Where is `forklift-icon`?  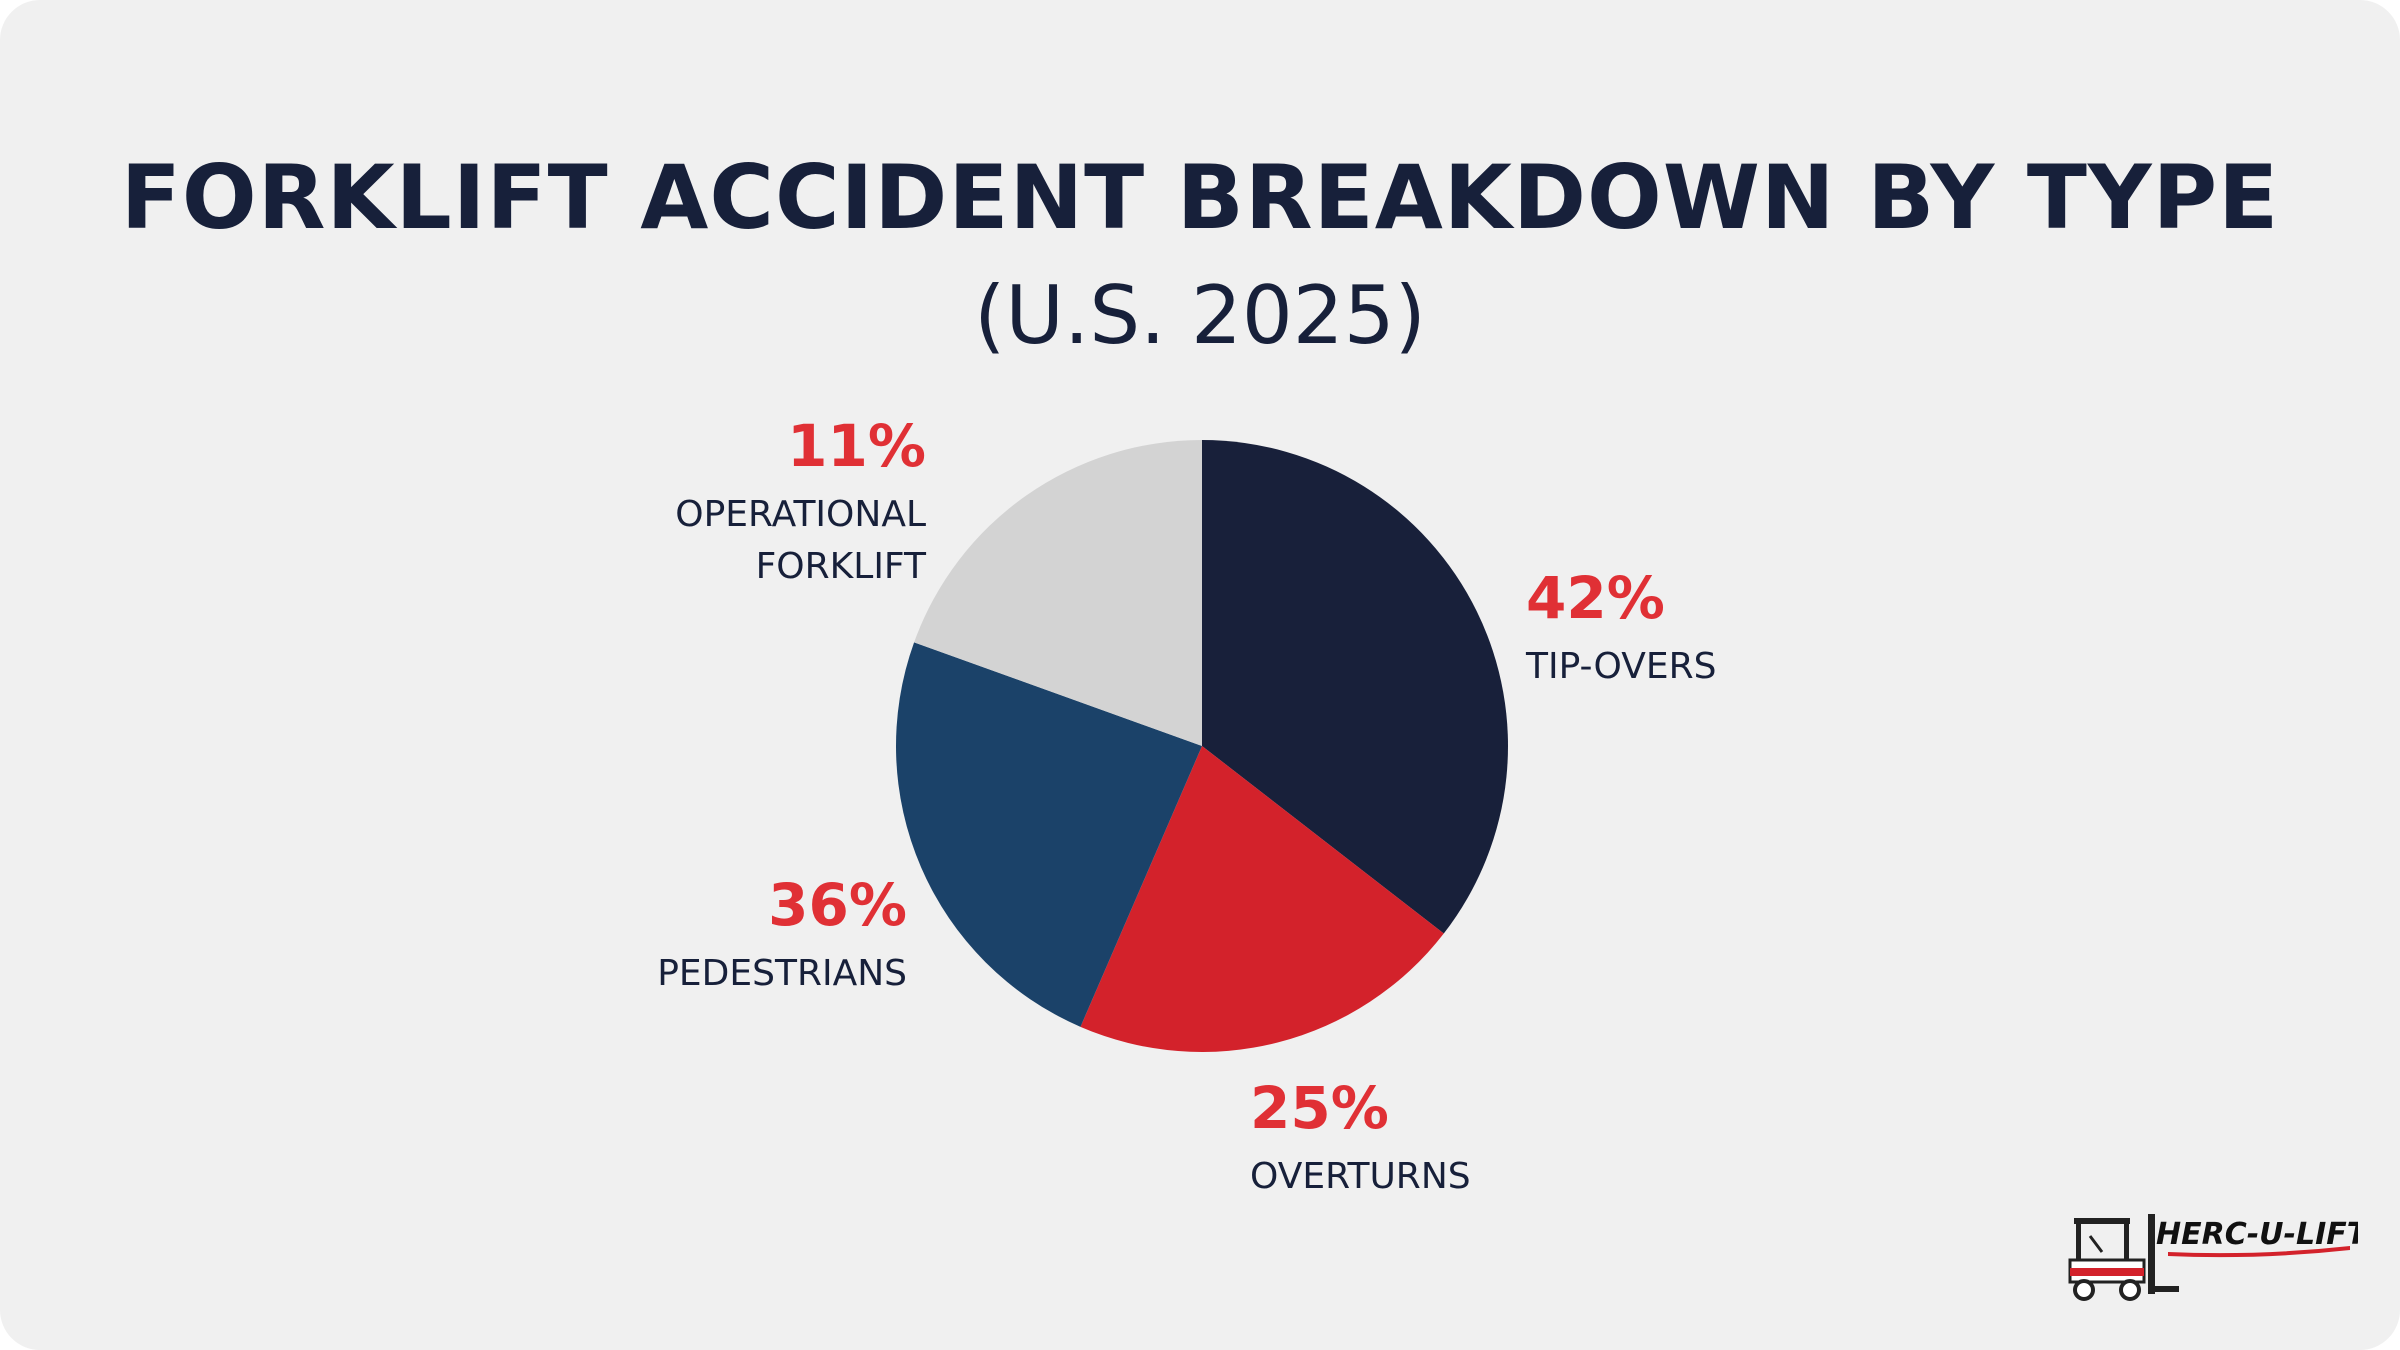 forklift-icon is located at coordinates (2123, 1257).